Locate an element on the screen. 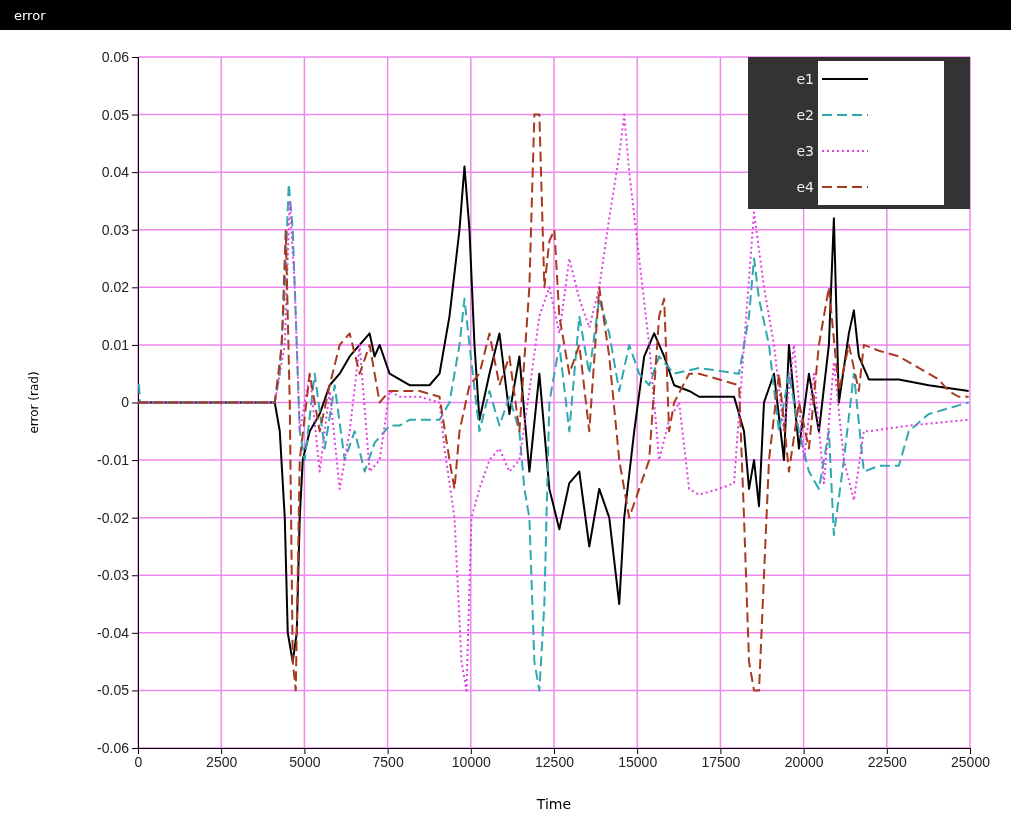 This screenshot has height=820, width=1011. y-tick-label: -0.03 is located at coordinates (113, 575).